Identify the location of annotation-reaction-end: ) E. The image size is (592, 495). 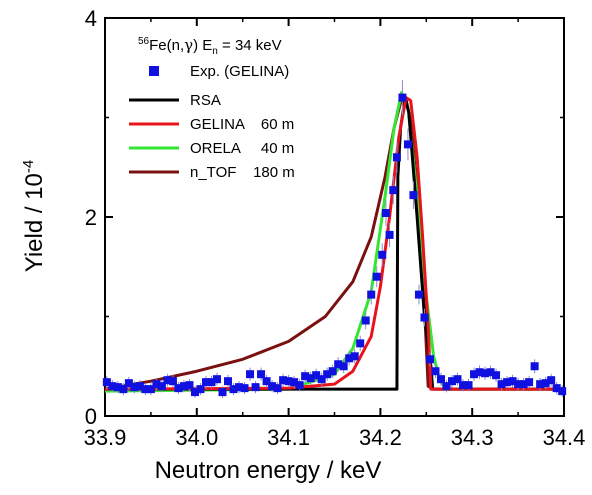
(202, 45).